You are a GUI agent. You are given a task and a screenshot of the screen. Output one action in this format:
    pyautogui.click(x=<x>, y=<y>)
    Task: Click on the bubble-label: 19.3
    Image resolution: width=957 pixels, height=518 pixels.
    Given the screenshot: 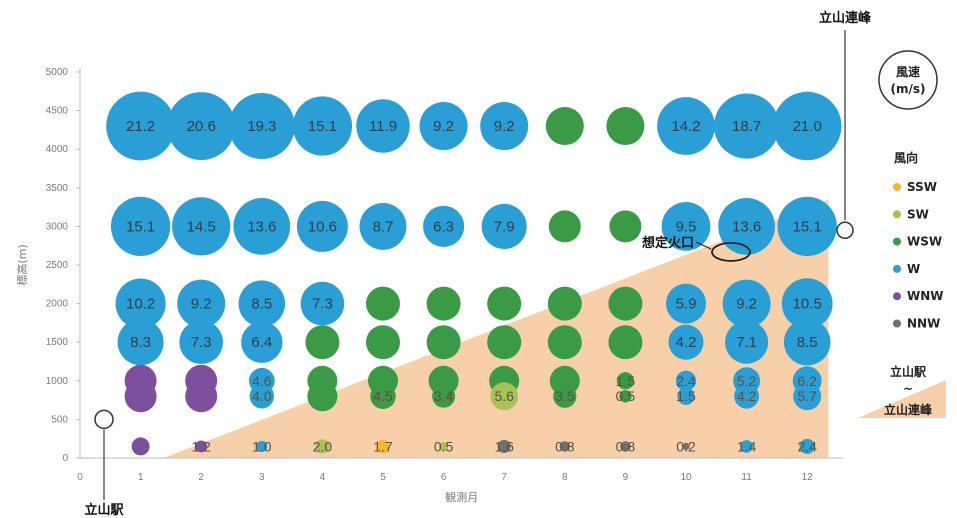 What is the action you would take?
    pyautogui.click(x=261, y=126)
    